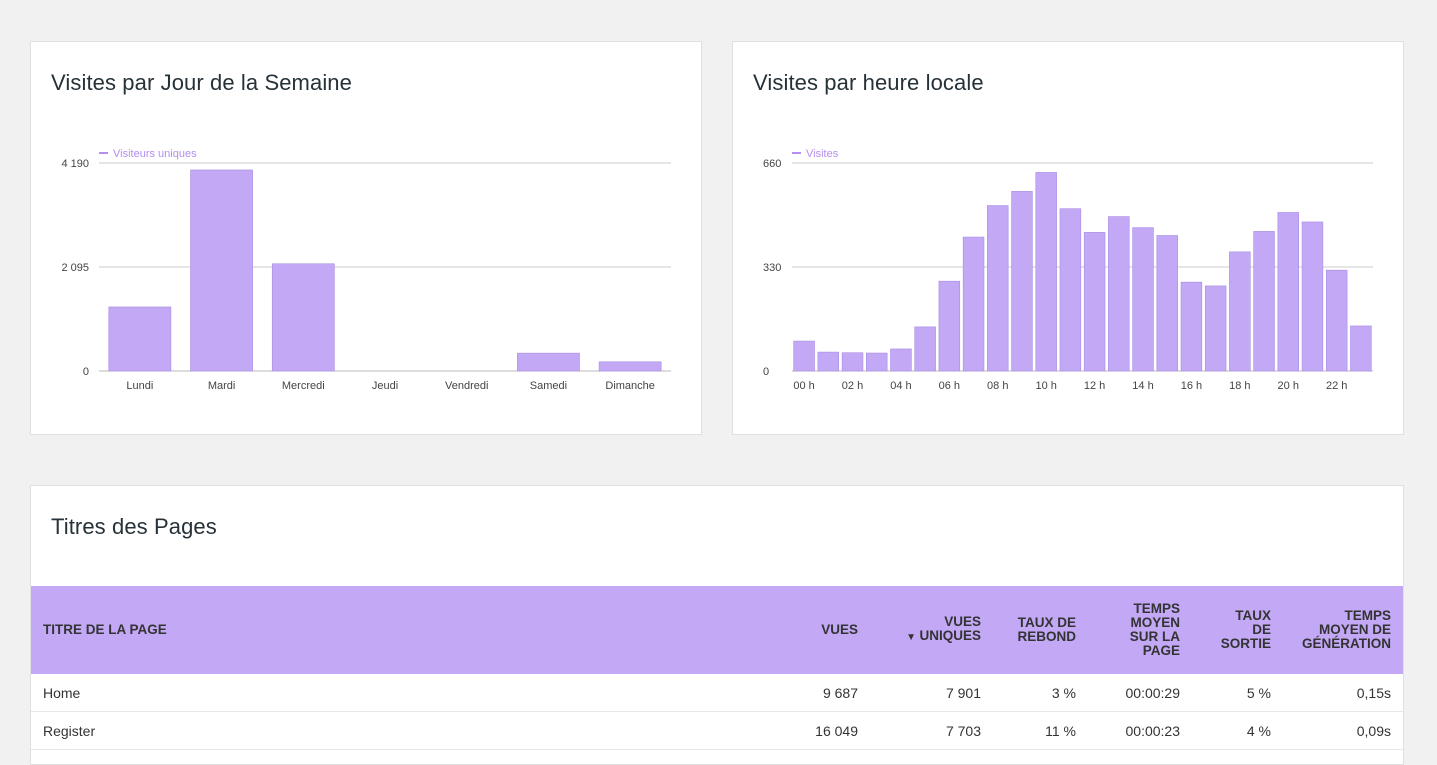  I want to click on y-tick-label: 4 190, so click(75, 164).